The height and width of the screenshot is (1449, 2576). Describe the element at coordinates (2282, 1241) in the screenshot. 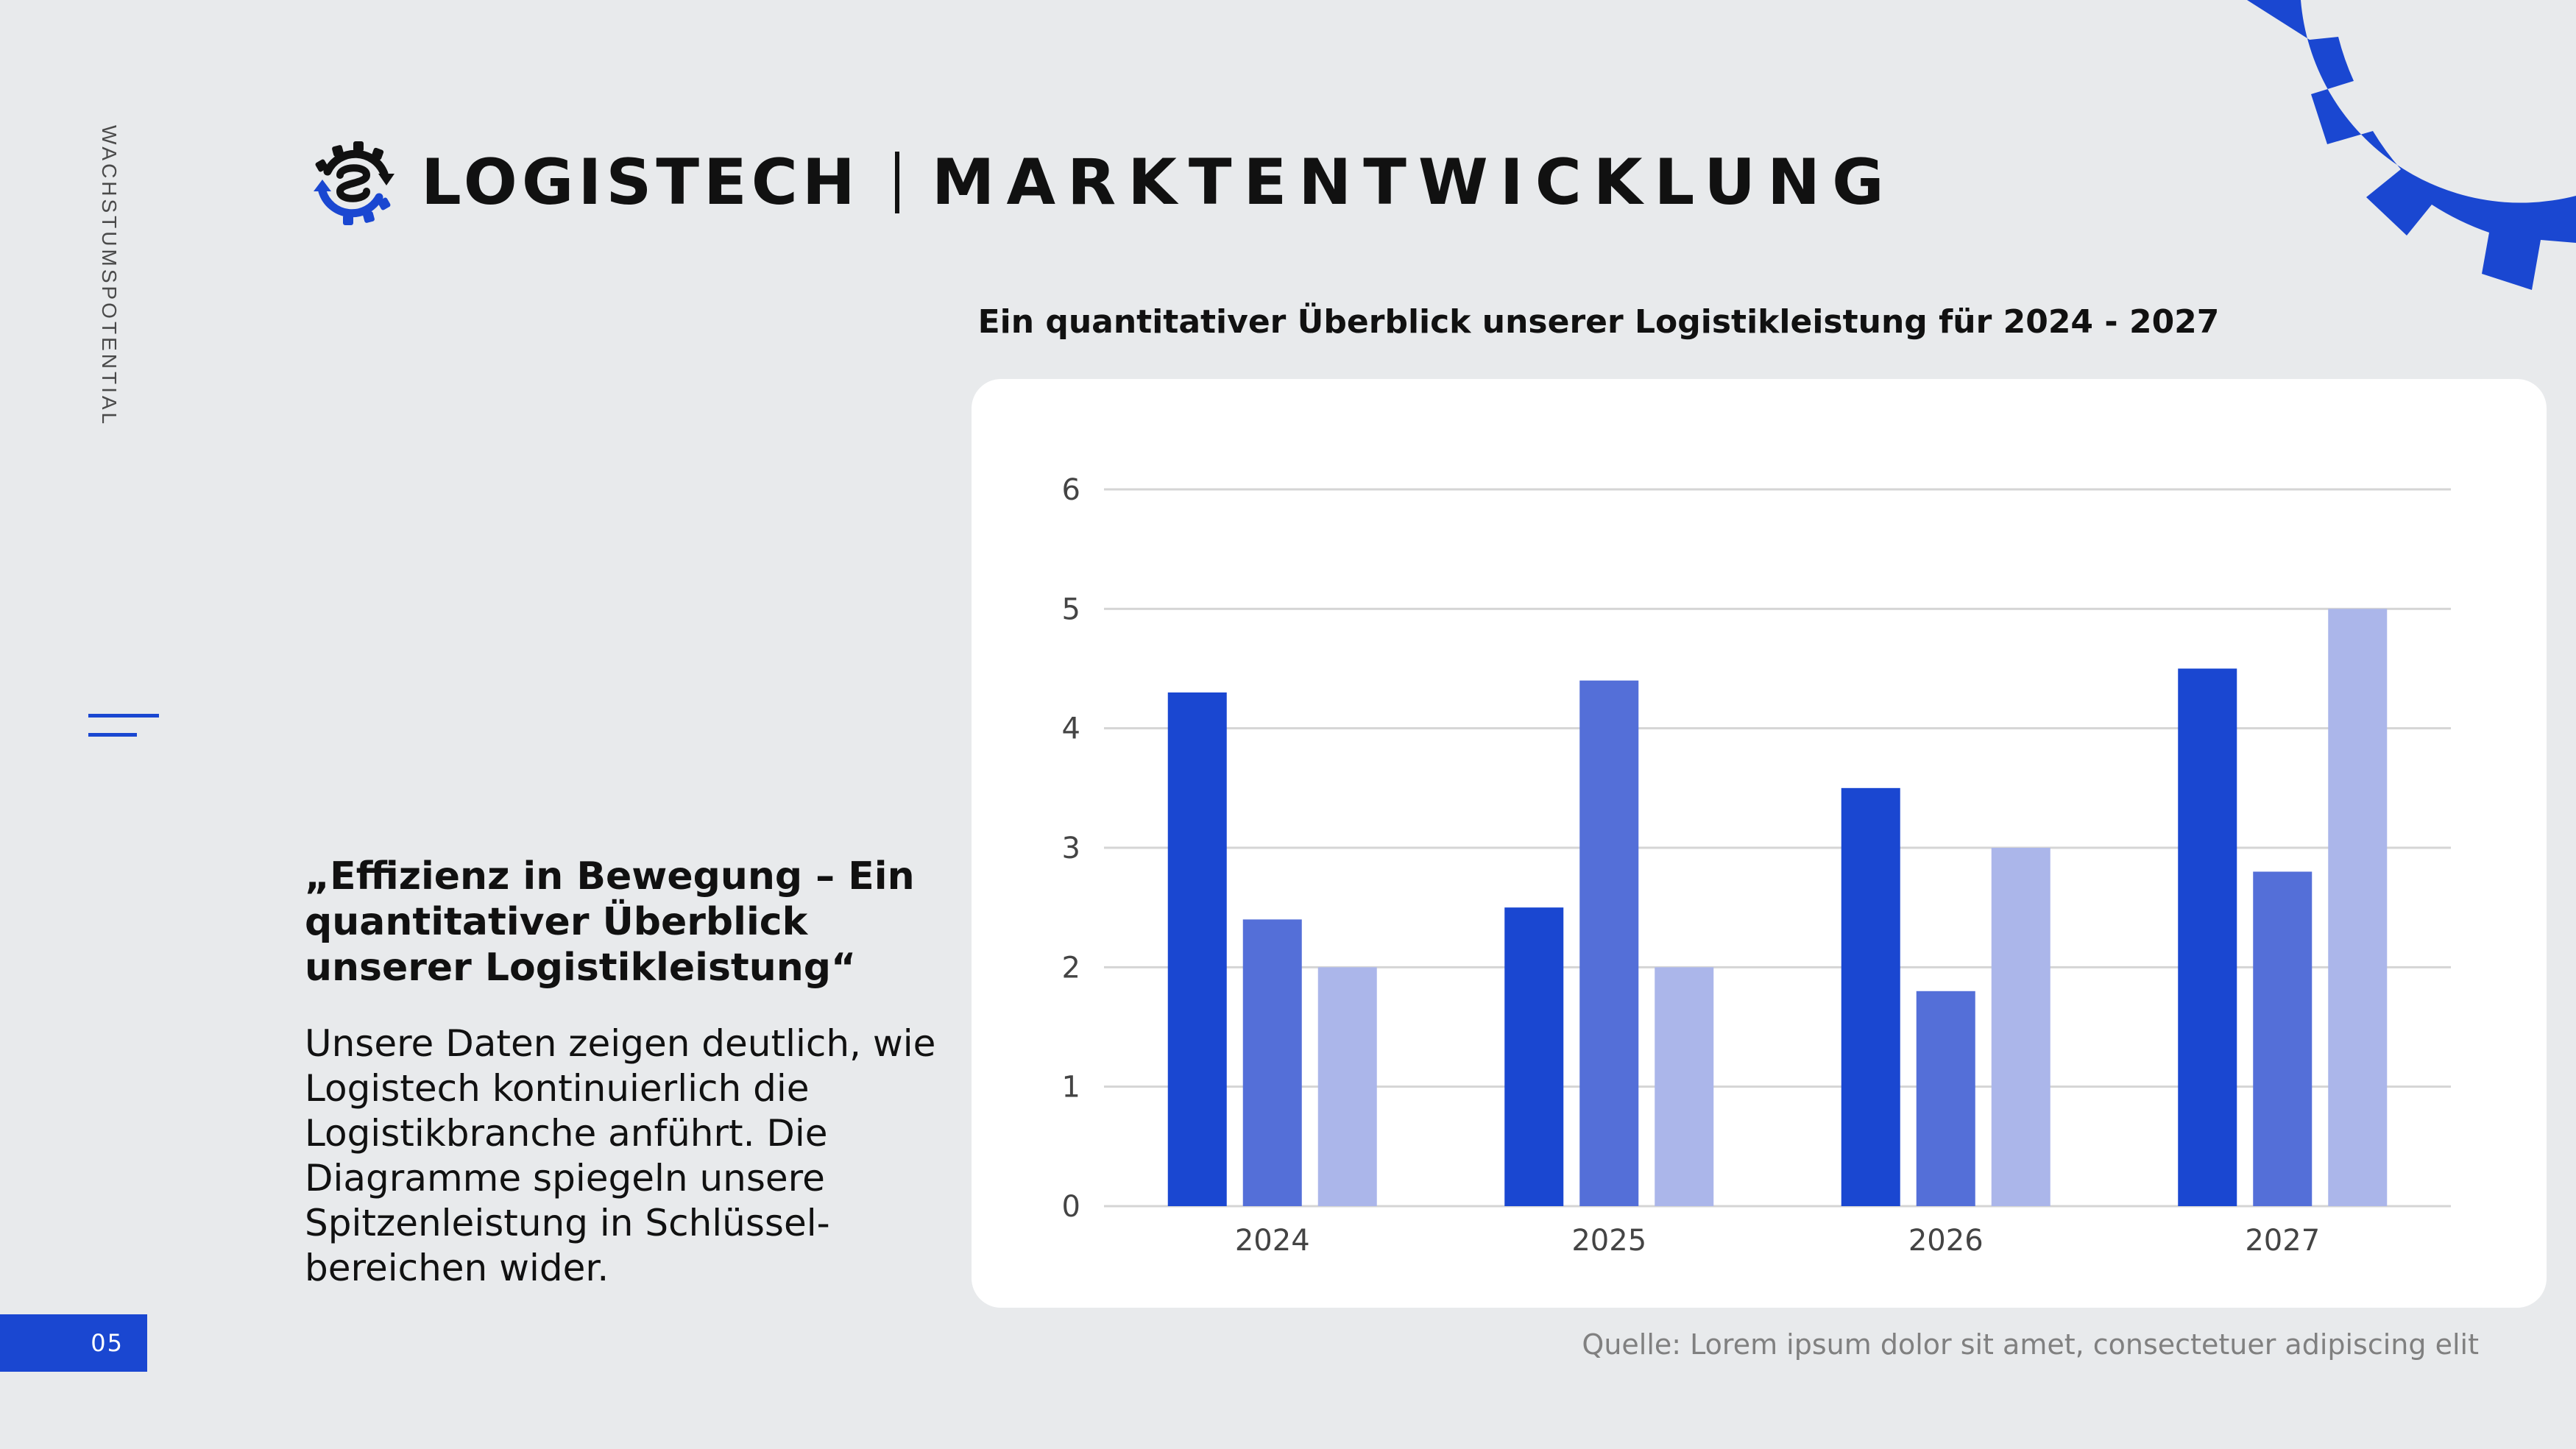

I see `x-tick-label: 2027` at that location.